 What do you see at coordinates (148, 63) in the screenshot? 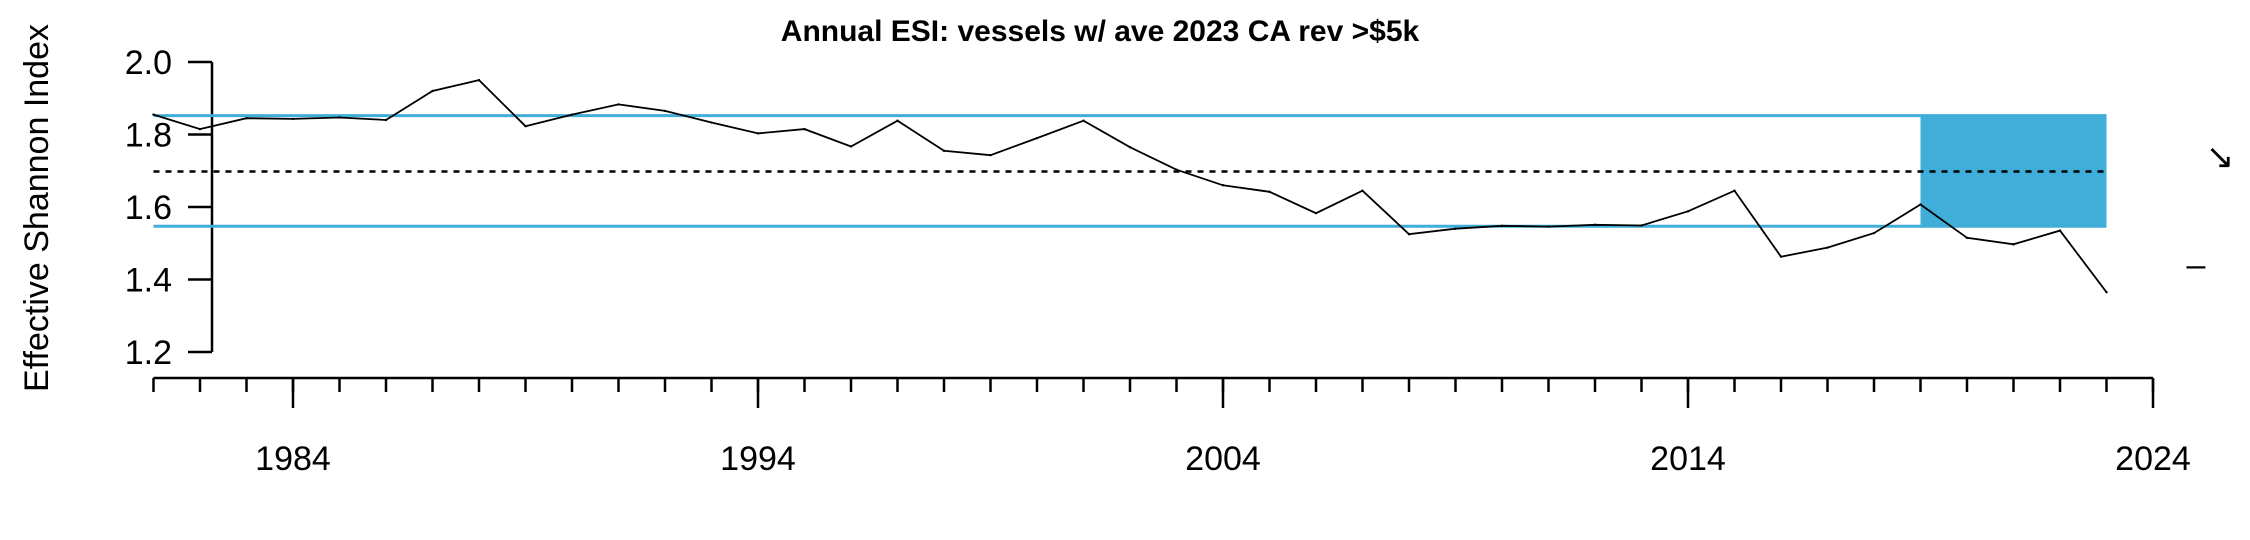
I see `y-tick-label: 2.0` at bounding box center [148, 63].